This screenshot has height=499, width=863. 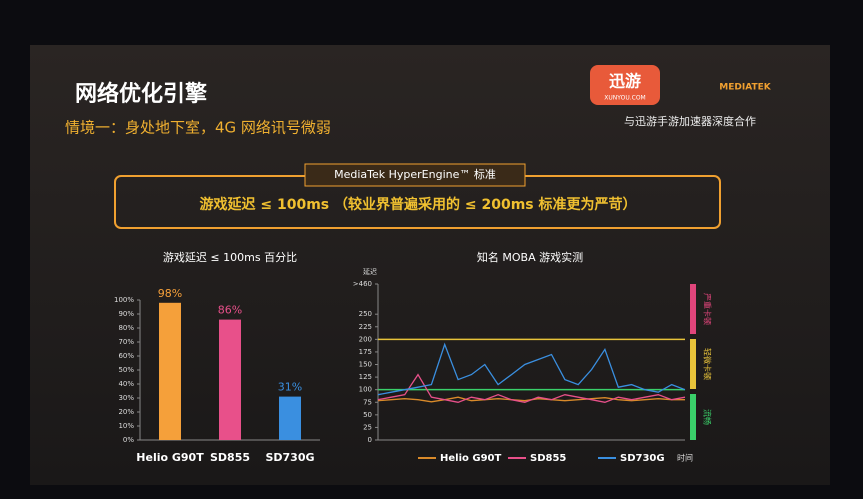 I want to click on y-tick-label: >460, so click(x=362, y=284).